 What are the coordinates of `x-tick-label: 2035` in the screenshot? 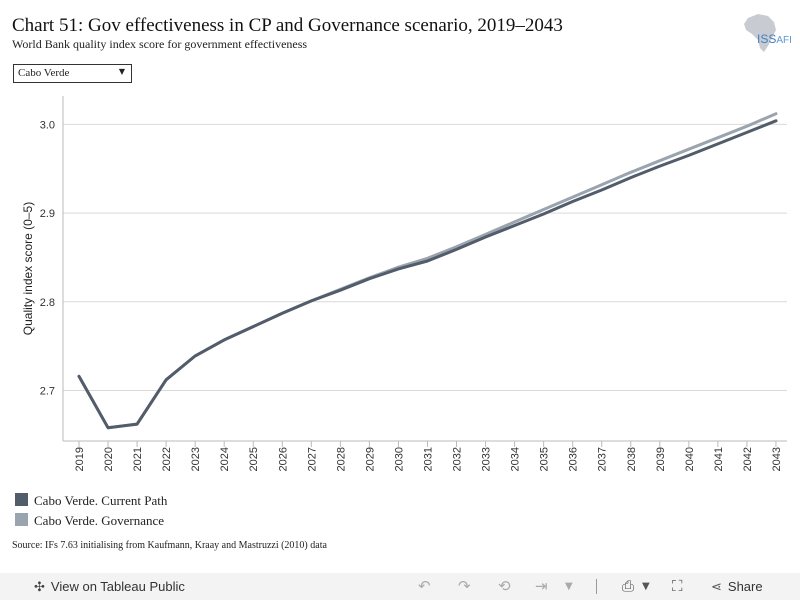 It's located at (545, 459).